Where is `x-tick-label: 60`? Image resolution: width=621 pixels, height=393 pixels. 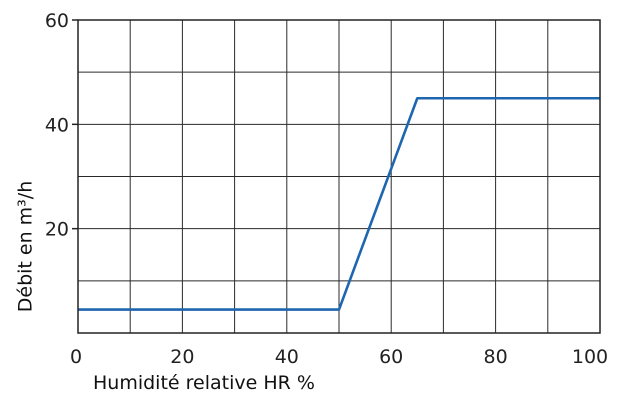
x-tick-label: 60 is located at coordinates (391, 357).